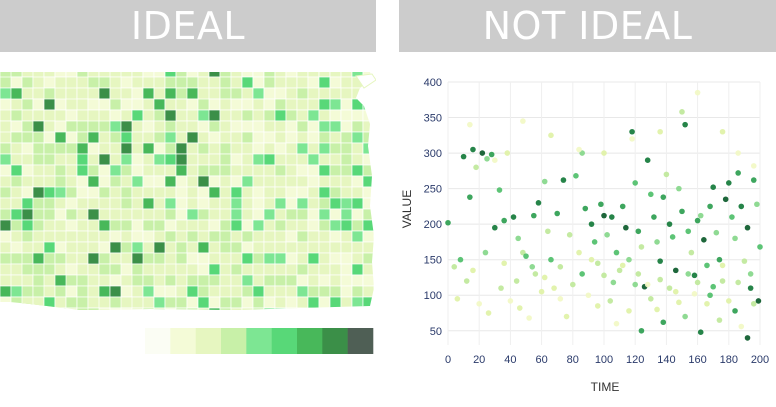  What do you see at coordinates (729, 360) in the screenshot?
I see `x-tick-label: 180` at bounding box center [729, 360].